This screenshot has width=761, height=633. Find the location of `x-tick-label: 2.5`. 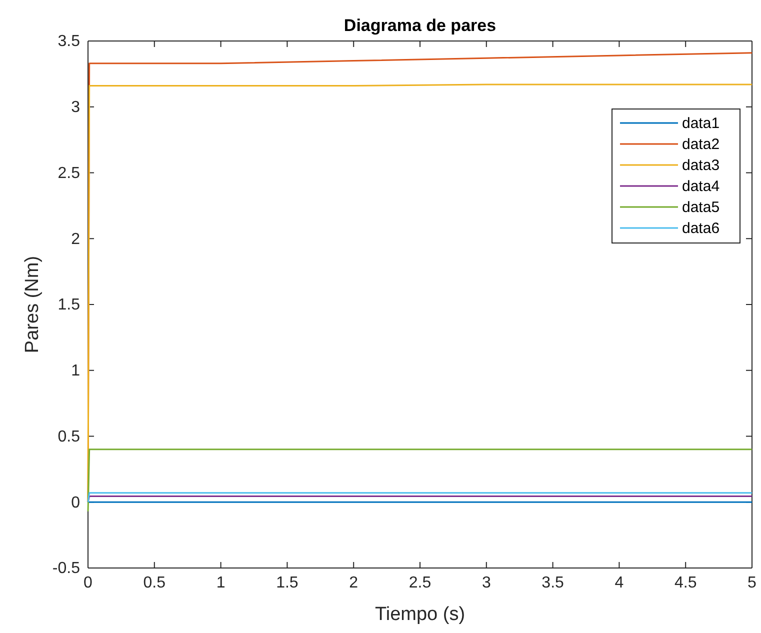

x-tick-label: 2.5 is located at coordinates (420, 583).